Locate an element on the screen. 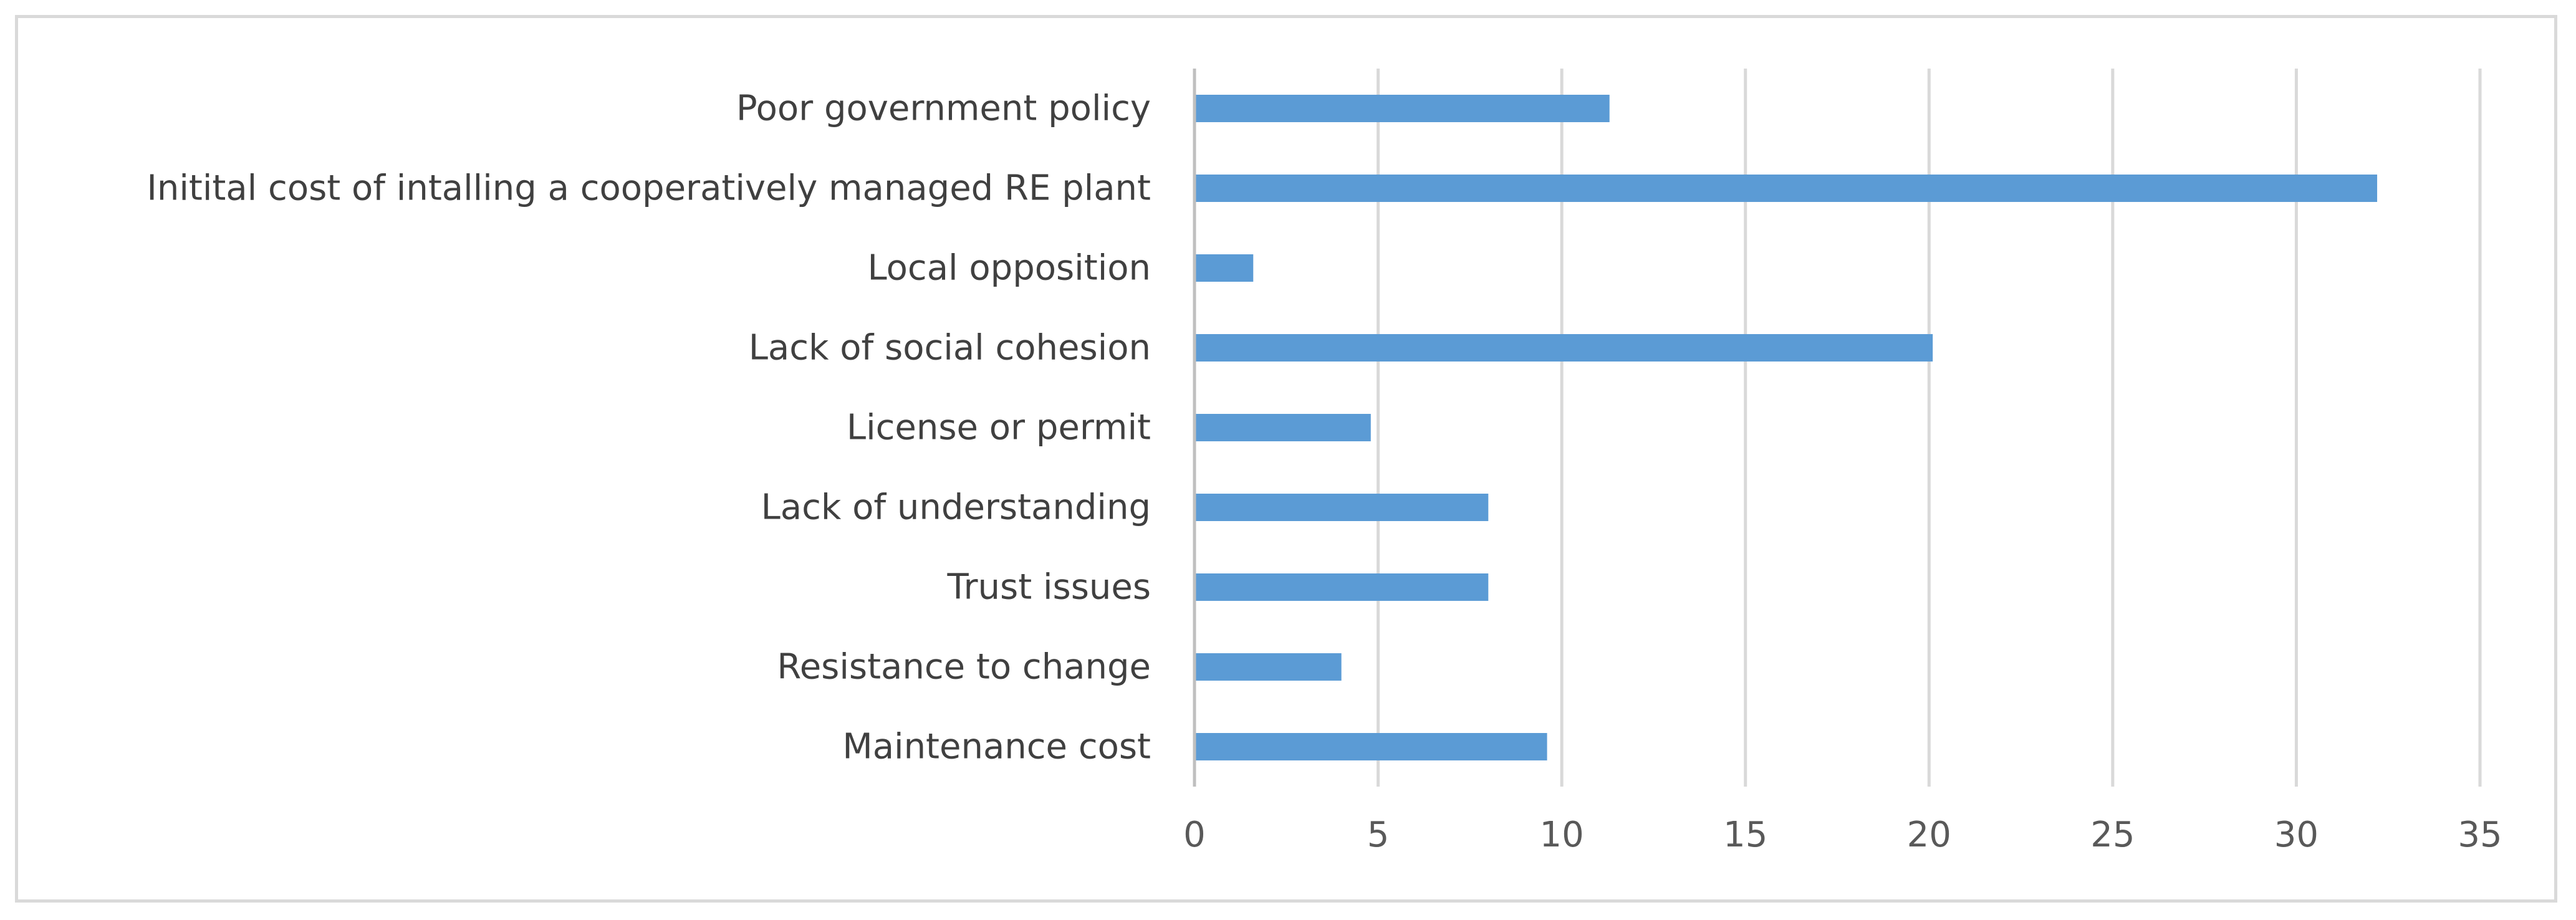 The image size is (2576, 920). category-label-3: Lack of social cohesion is located at coordinates (950, 348).